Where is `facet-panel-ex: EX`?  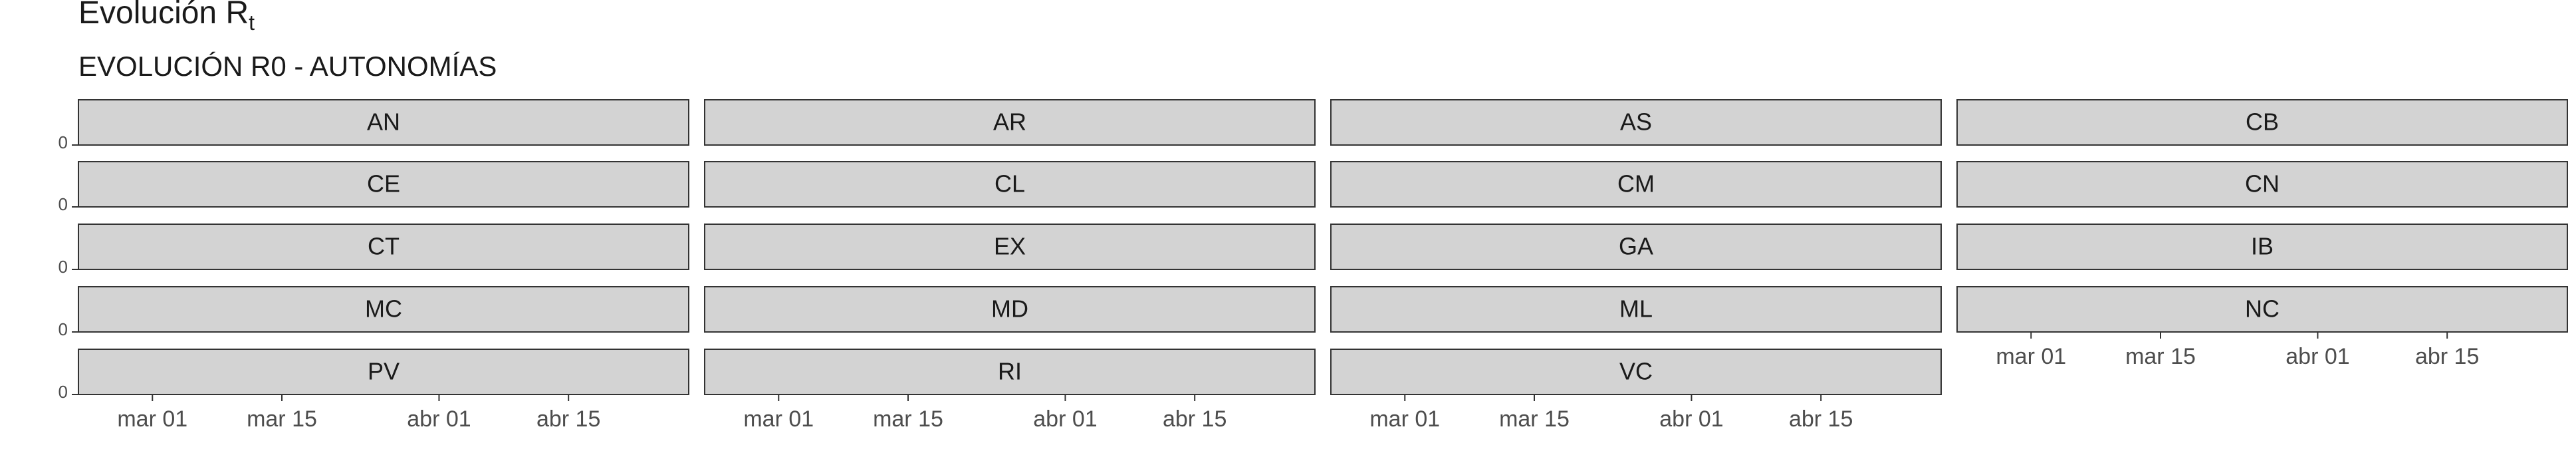
facet-panel-ex: EX is located at coordinates (1010, 247).